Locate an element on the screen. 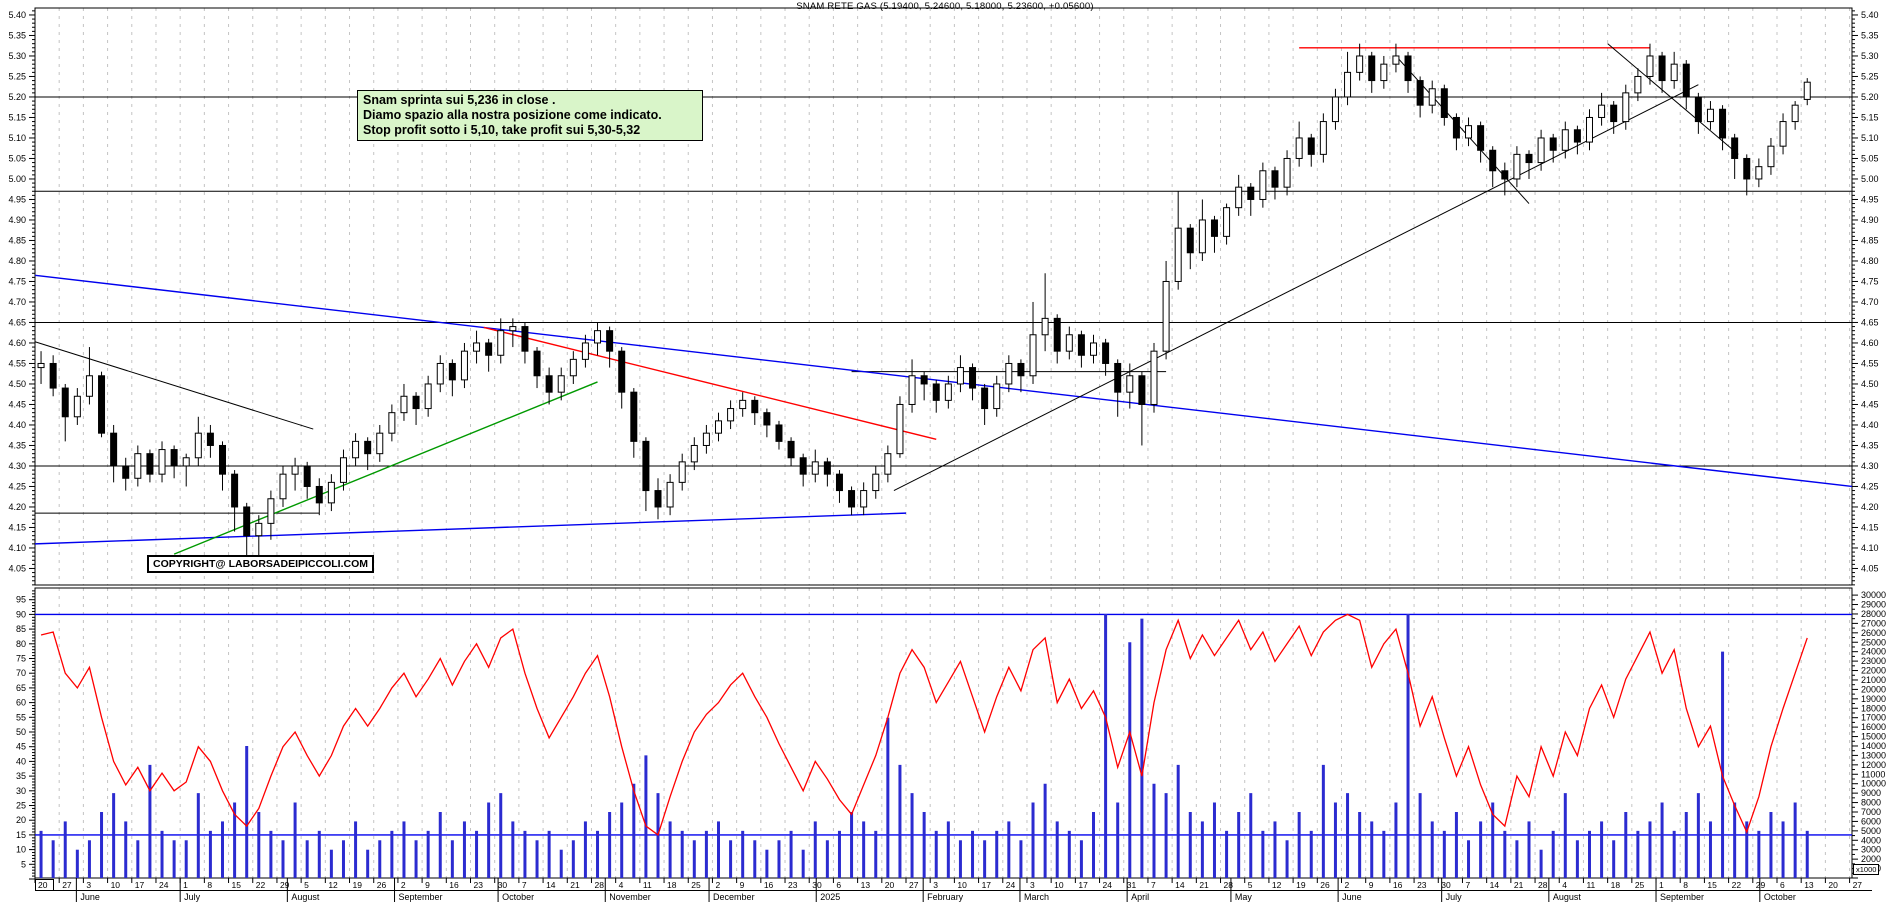  svg-text: 7000 is located at coordinates (1871, 812).